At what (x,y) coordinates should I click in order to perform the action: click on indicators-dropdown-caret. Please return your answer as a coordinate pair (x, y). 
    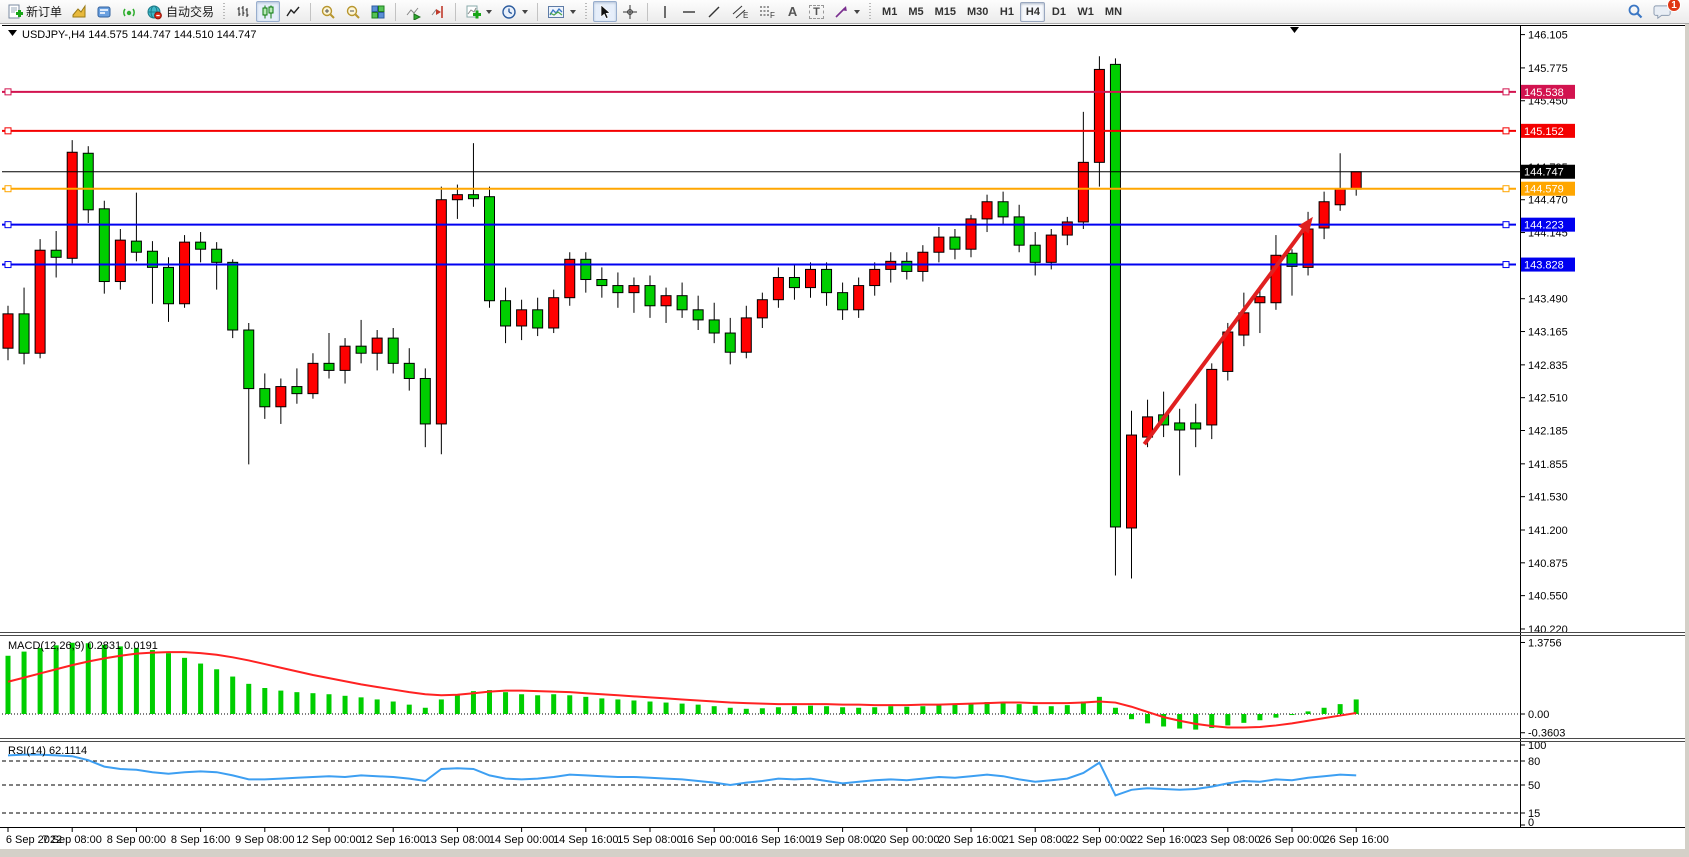
    Looking at the image, I should click on (489, 11).